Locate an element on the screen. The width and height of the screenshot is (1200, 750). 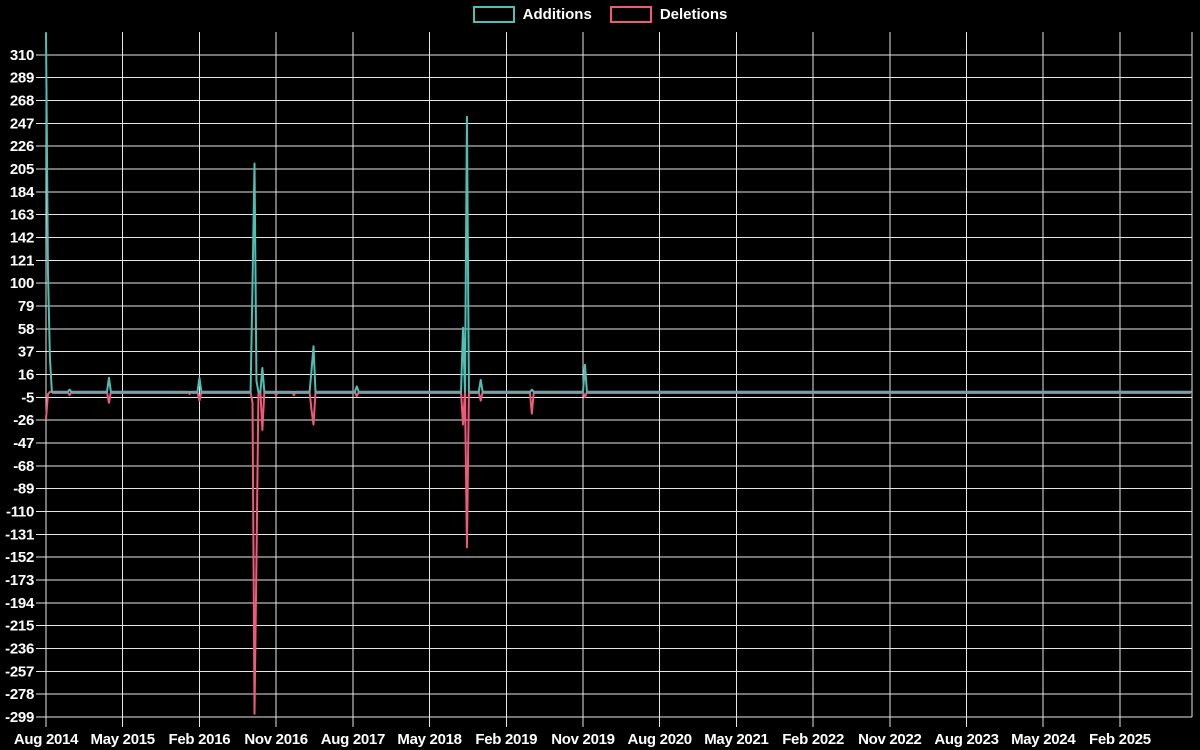
y-tick-label: 37 is located at coordinates (26, 352).